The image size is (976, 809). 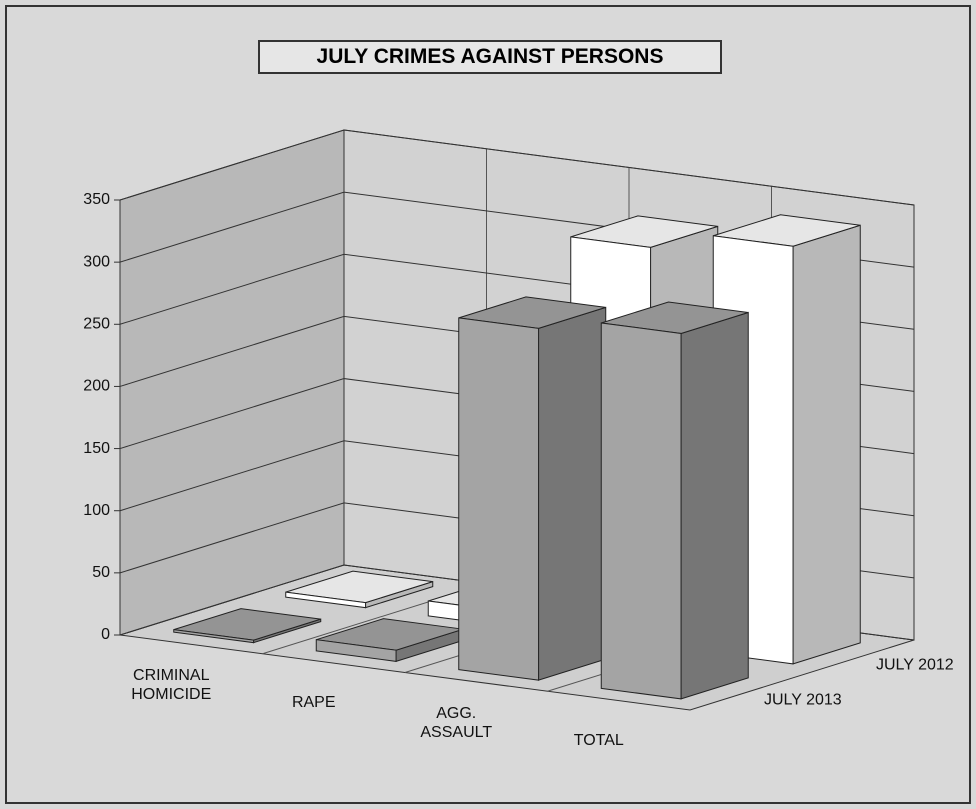 I want to click on left-wall, so click(x=232, y=382).